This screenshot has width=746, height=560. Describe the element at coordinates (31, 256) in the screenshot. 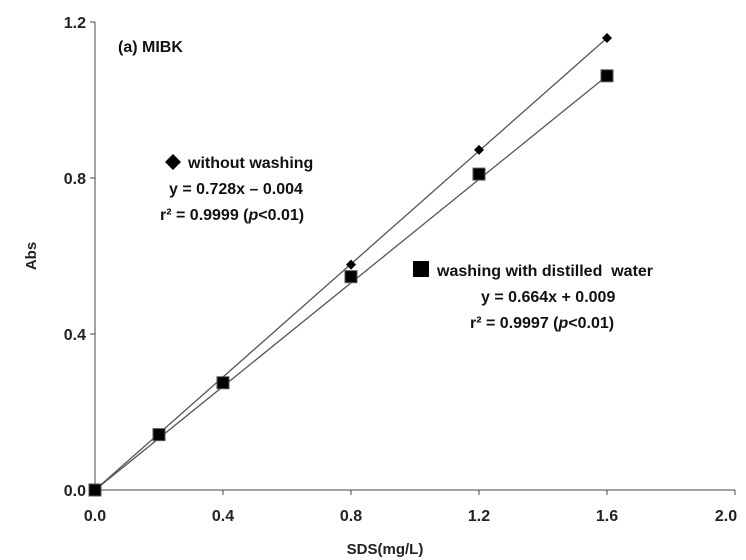

I see `y-axis-title: Abs` at that location.